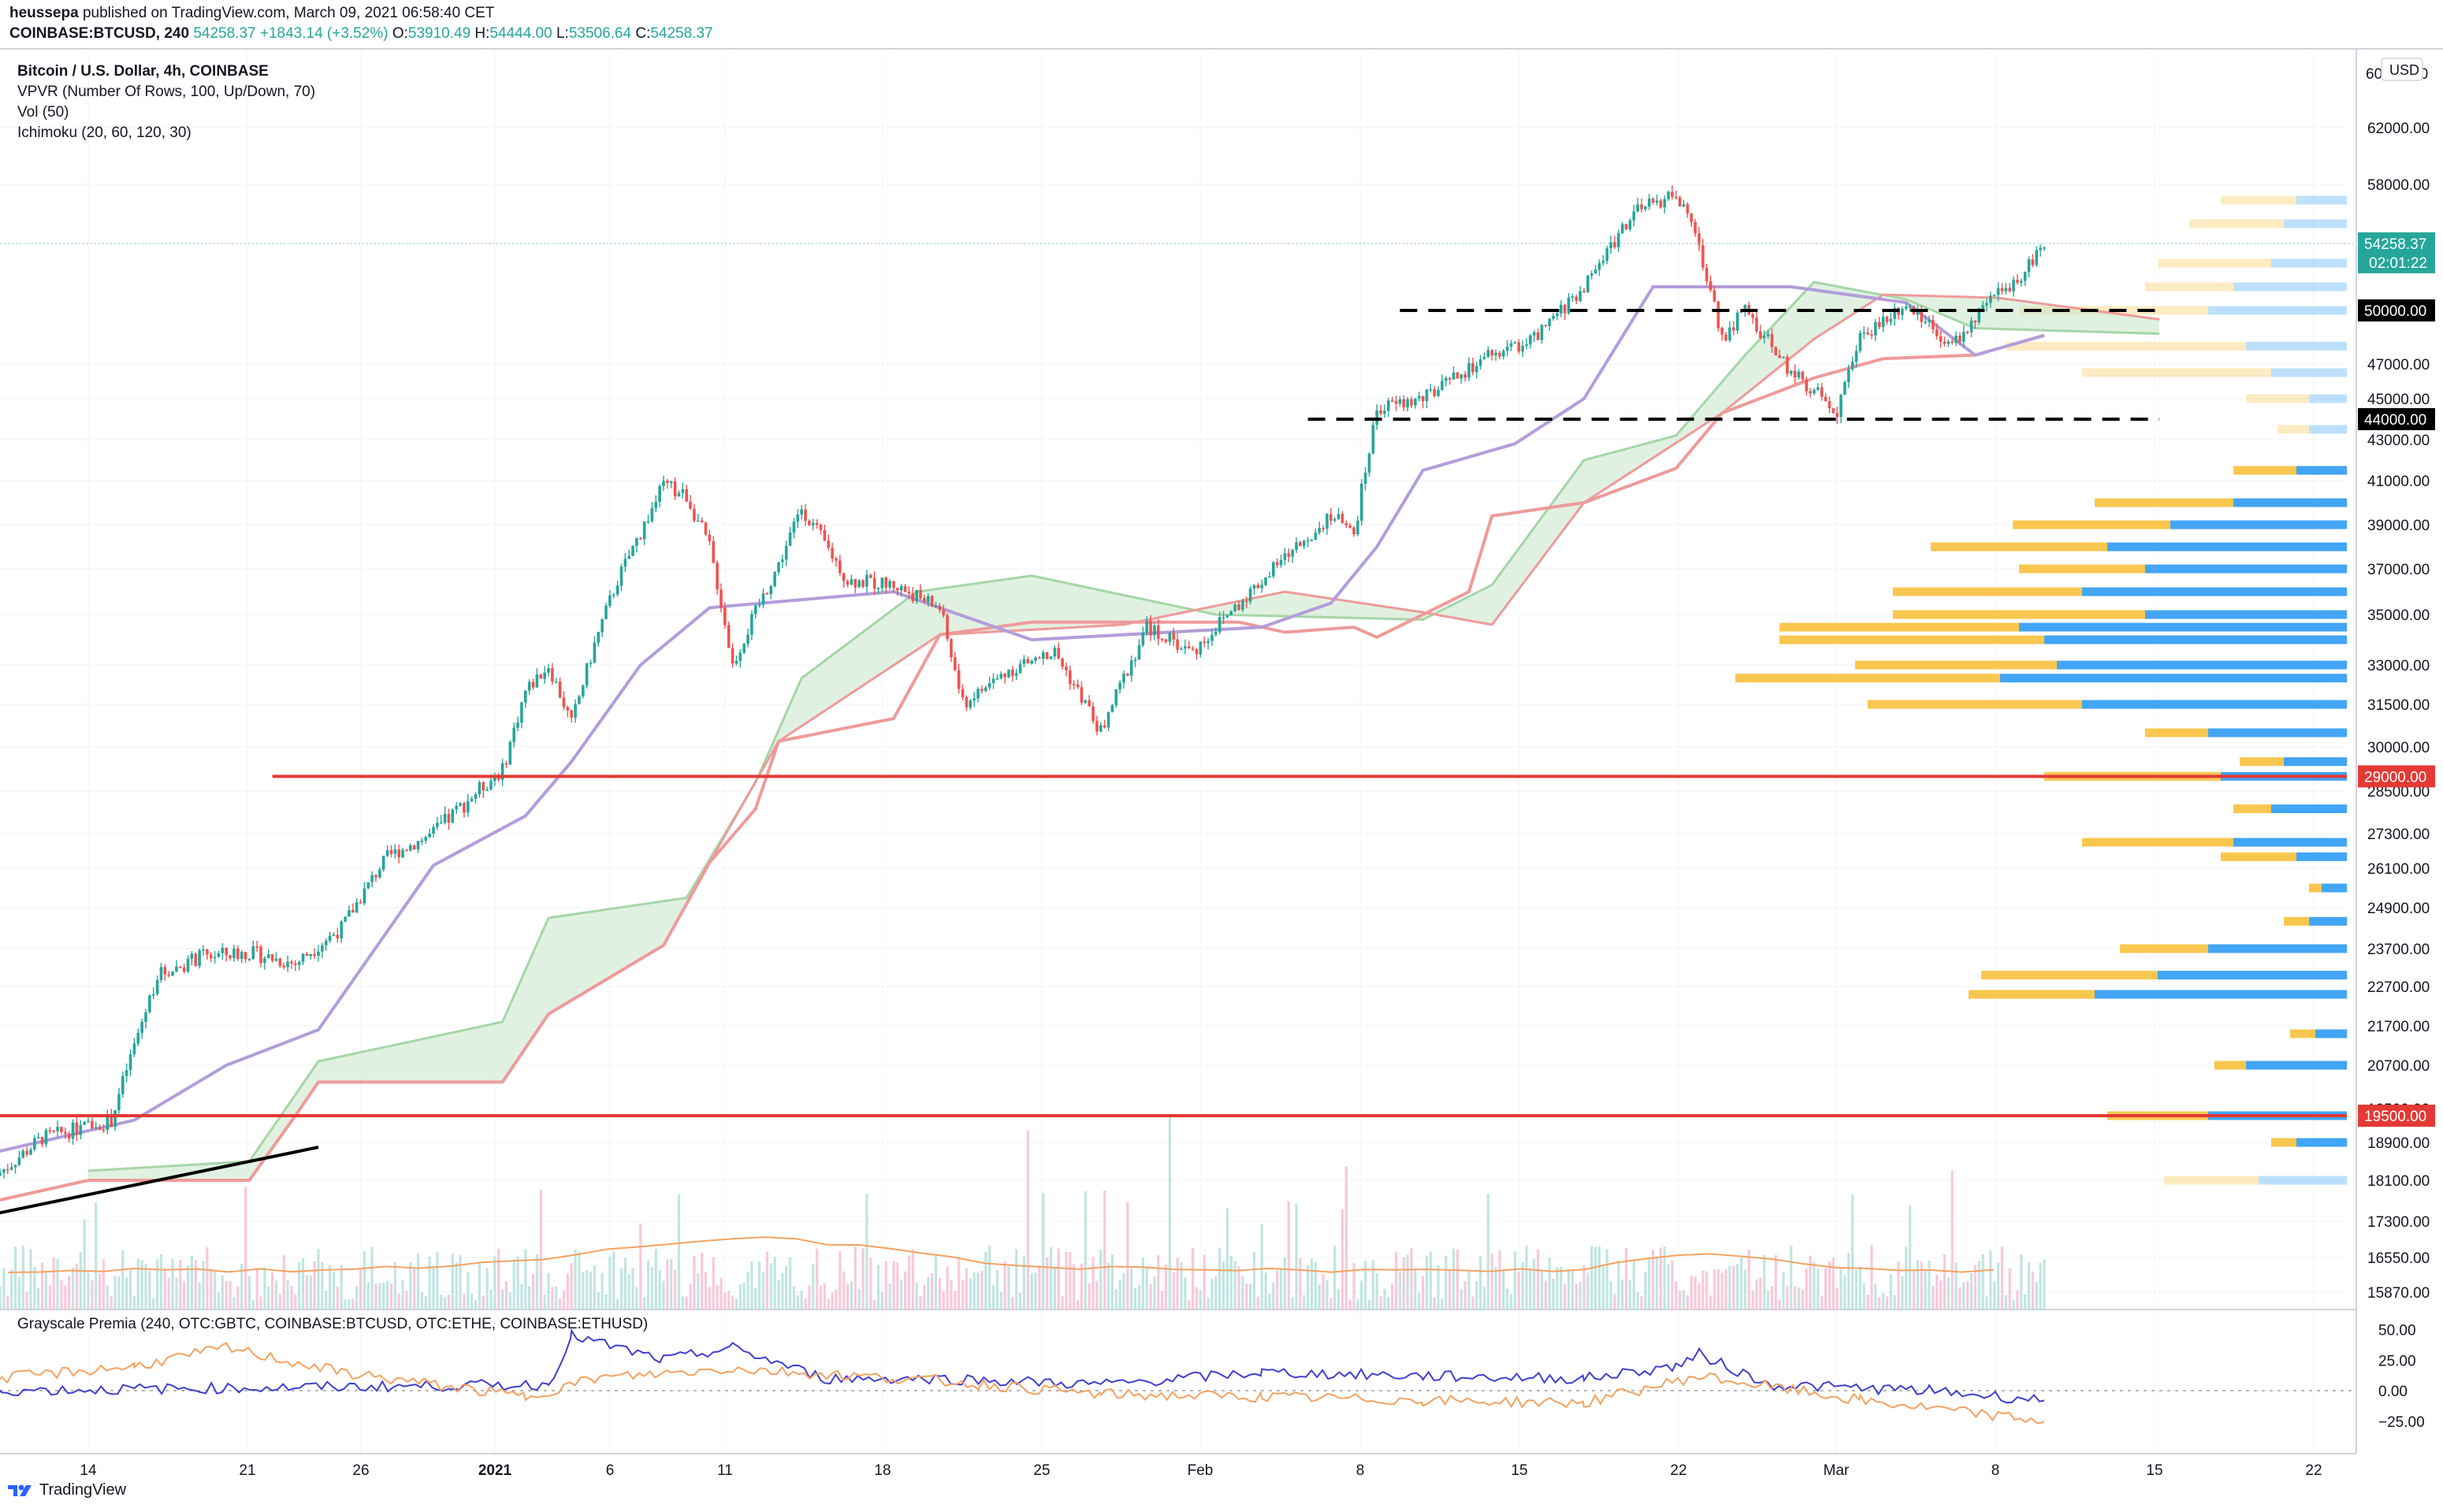 The width and height of the screenshot is (2443, 1512). Describe the element at coordinates (104, 132) in the screenshot. I see `legend-ichimoku: Ichimoku (20, 60, 120, 30)` at that location.